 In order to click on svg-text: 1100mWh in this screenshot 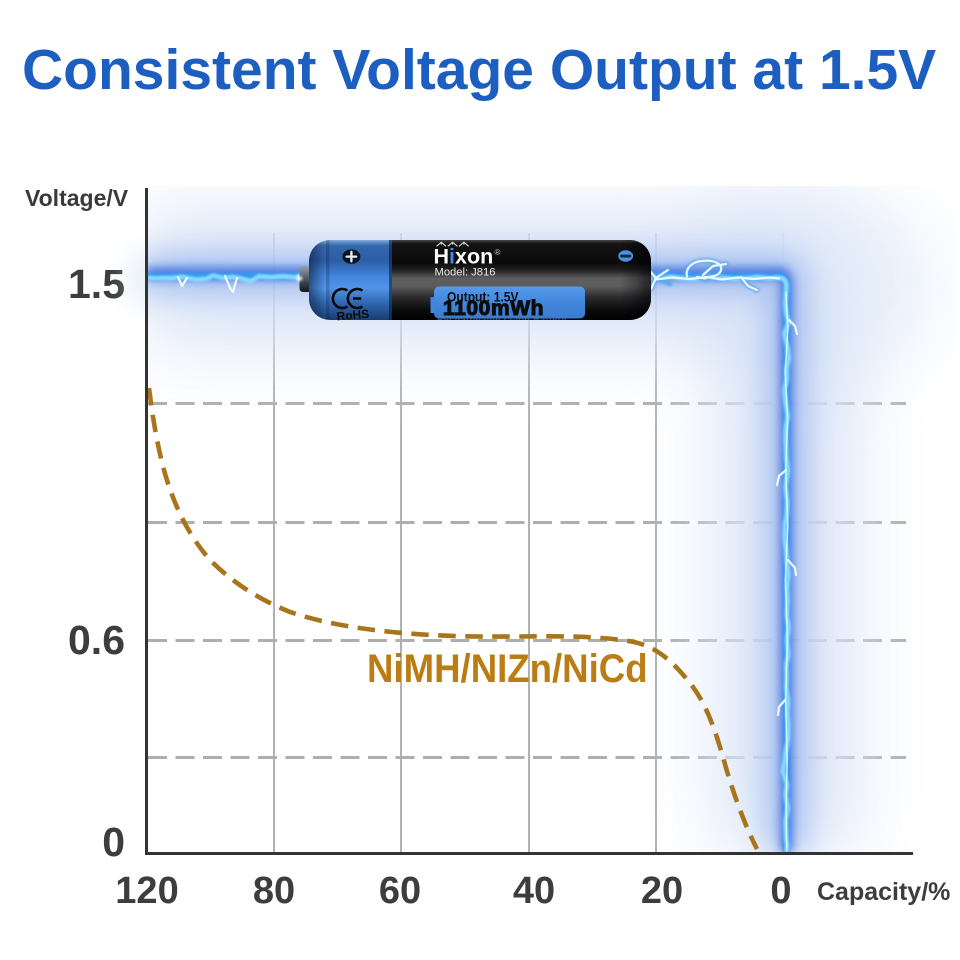, I will do `click(493, 308)`.